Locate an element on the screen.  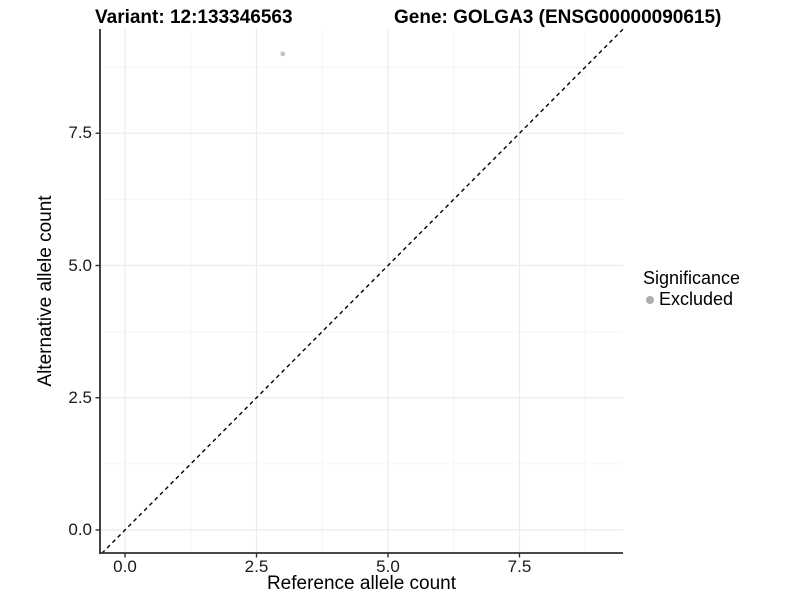
legend: Significance Excluded is located at coordinates (690, 289).